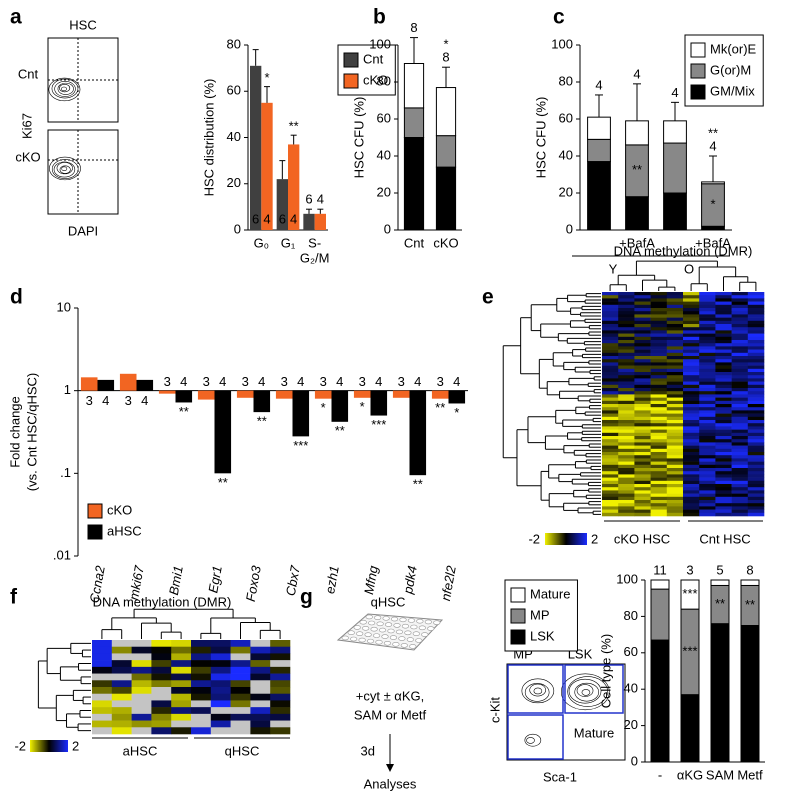  What do you see at coordinates (388, 601) in the screenshot?
I see `scheme-label: qHSC` at bounding box center [388, 601].